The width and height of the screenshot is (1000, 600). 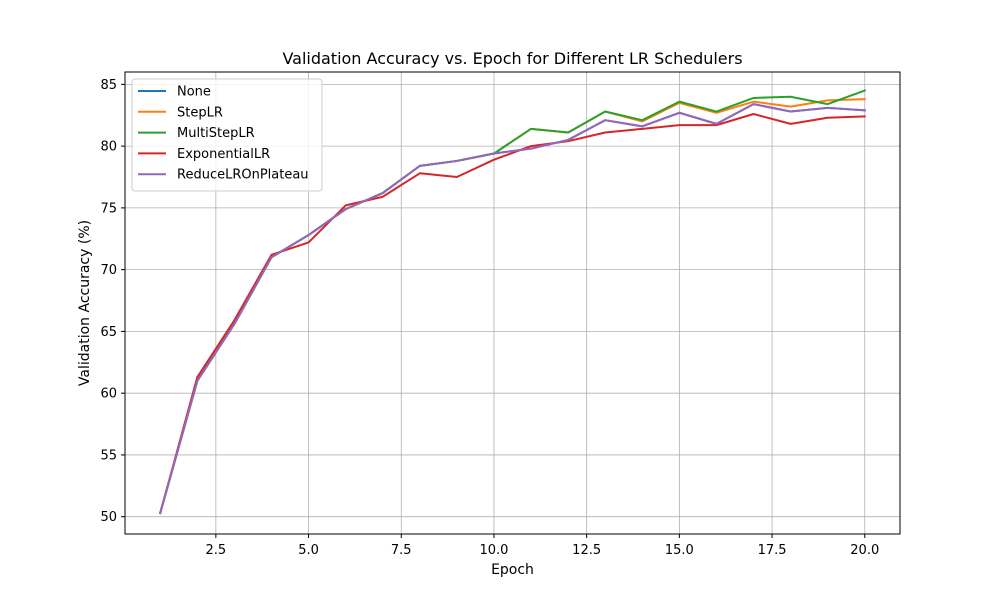 I want to click on x-tick-label: 15.0, so click(x=679, y=550).